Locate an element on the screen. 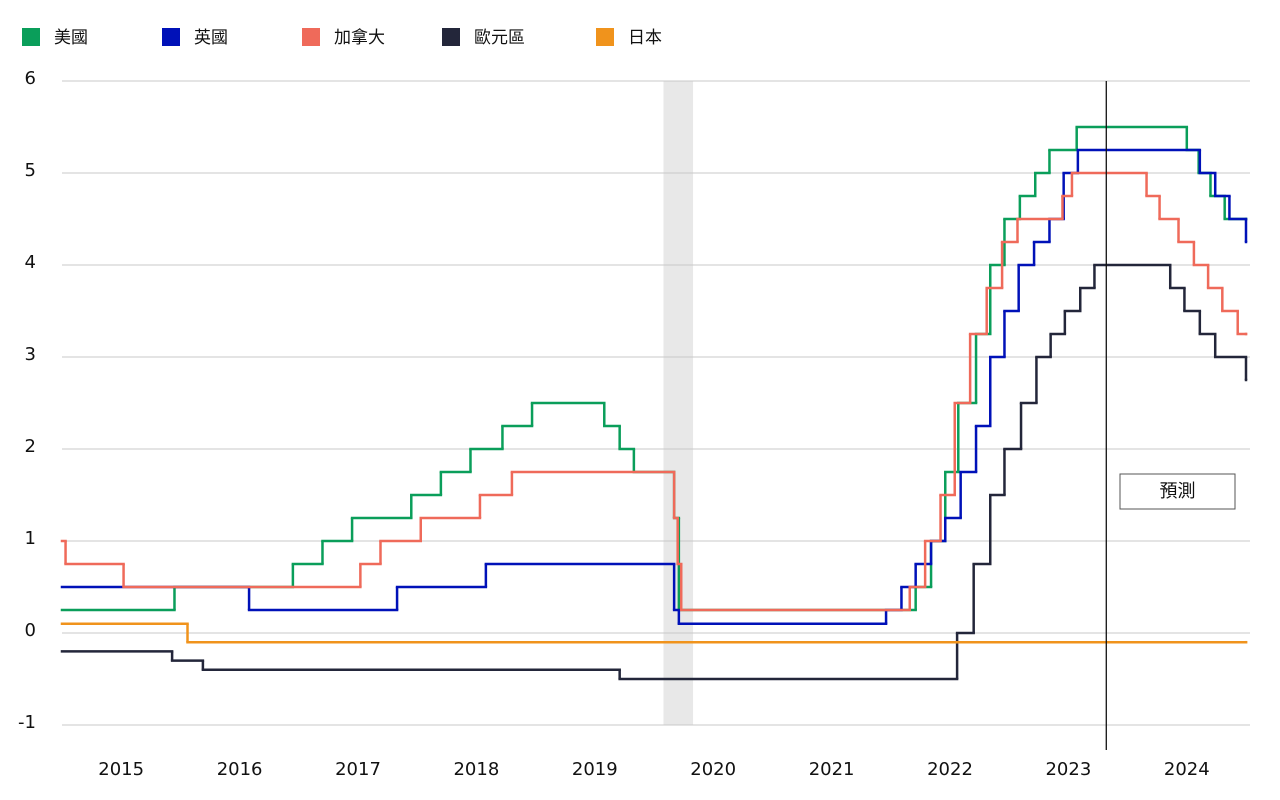  y-tick-label: 1 is located at coordinates (30, 538).